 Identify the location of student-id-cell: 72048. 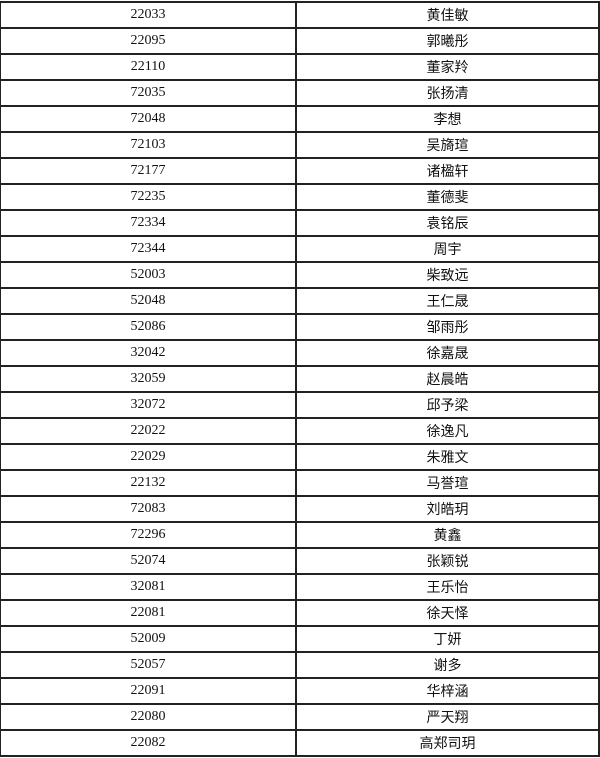
(149, 119).